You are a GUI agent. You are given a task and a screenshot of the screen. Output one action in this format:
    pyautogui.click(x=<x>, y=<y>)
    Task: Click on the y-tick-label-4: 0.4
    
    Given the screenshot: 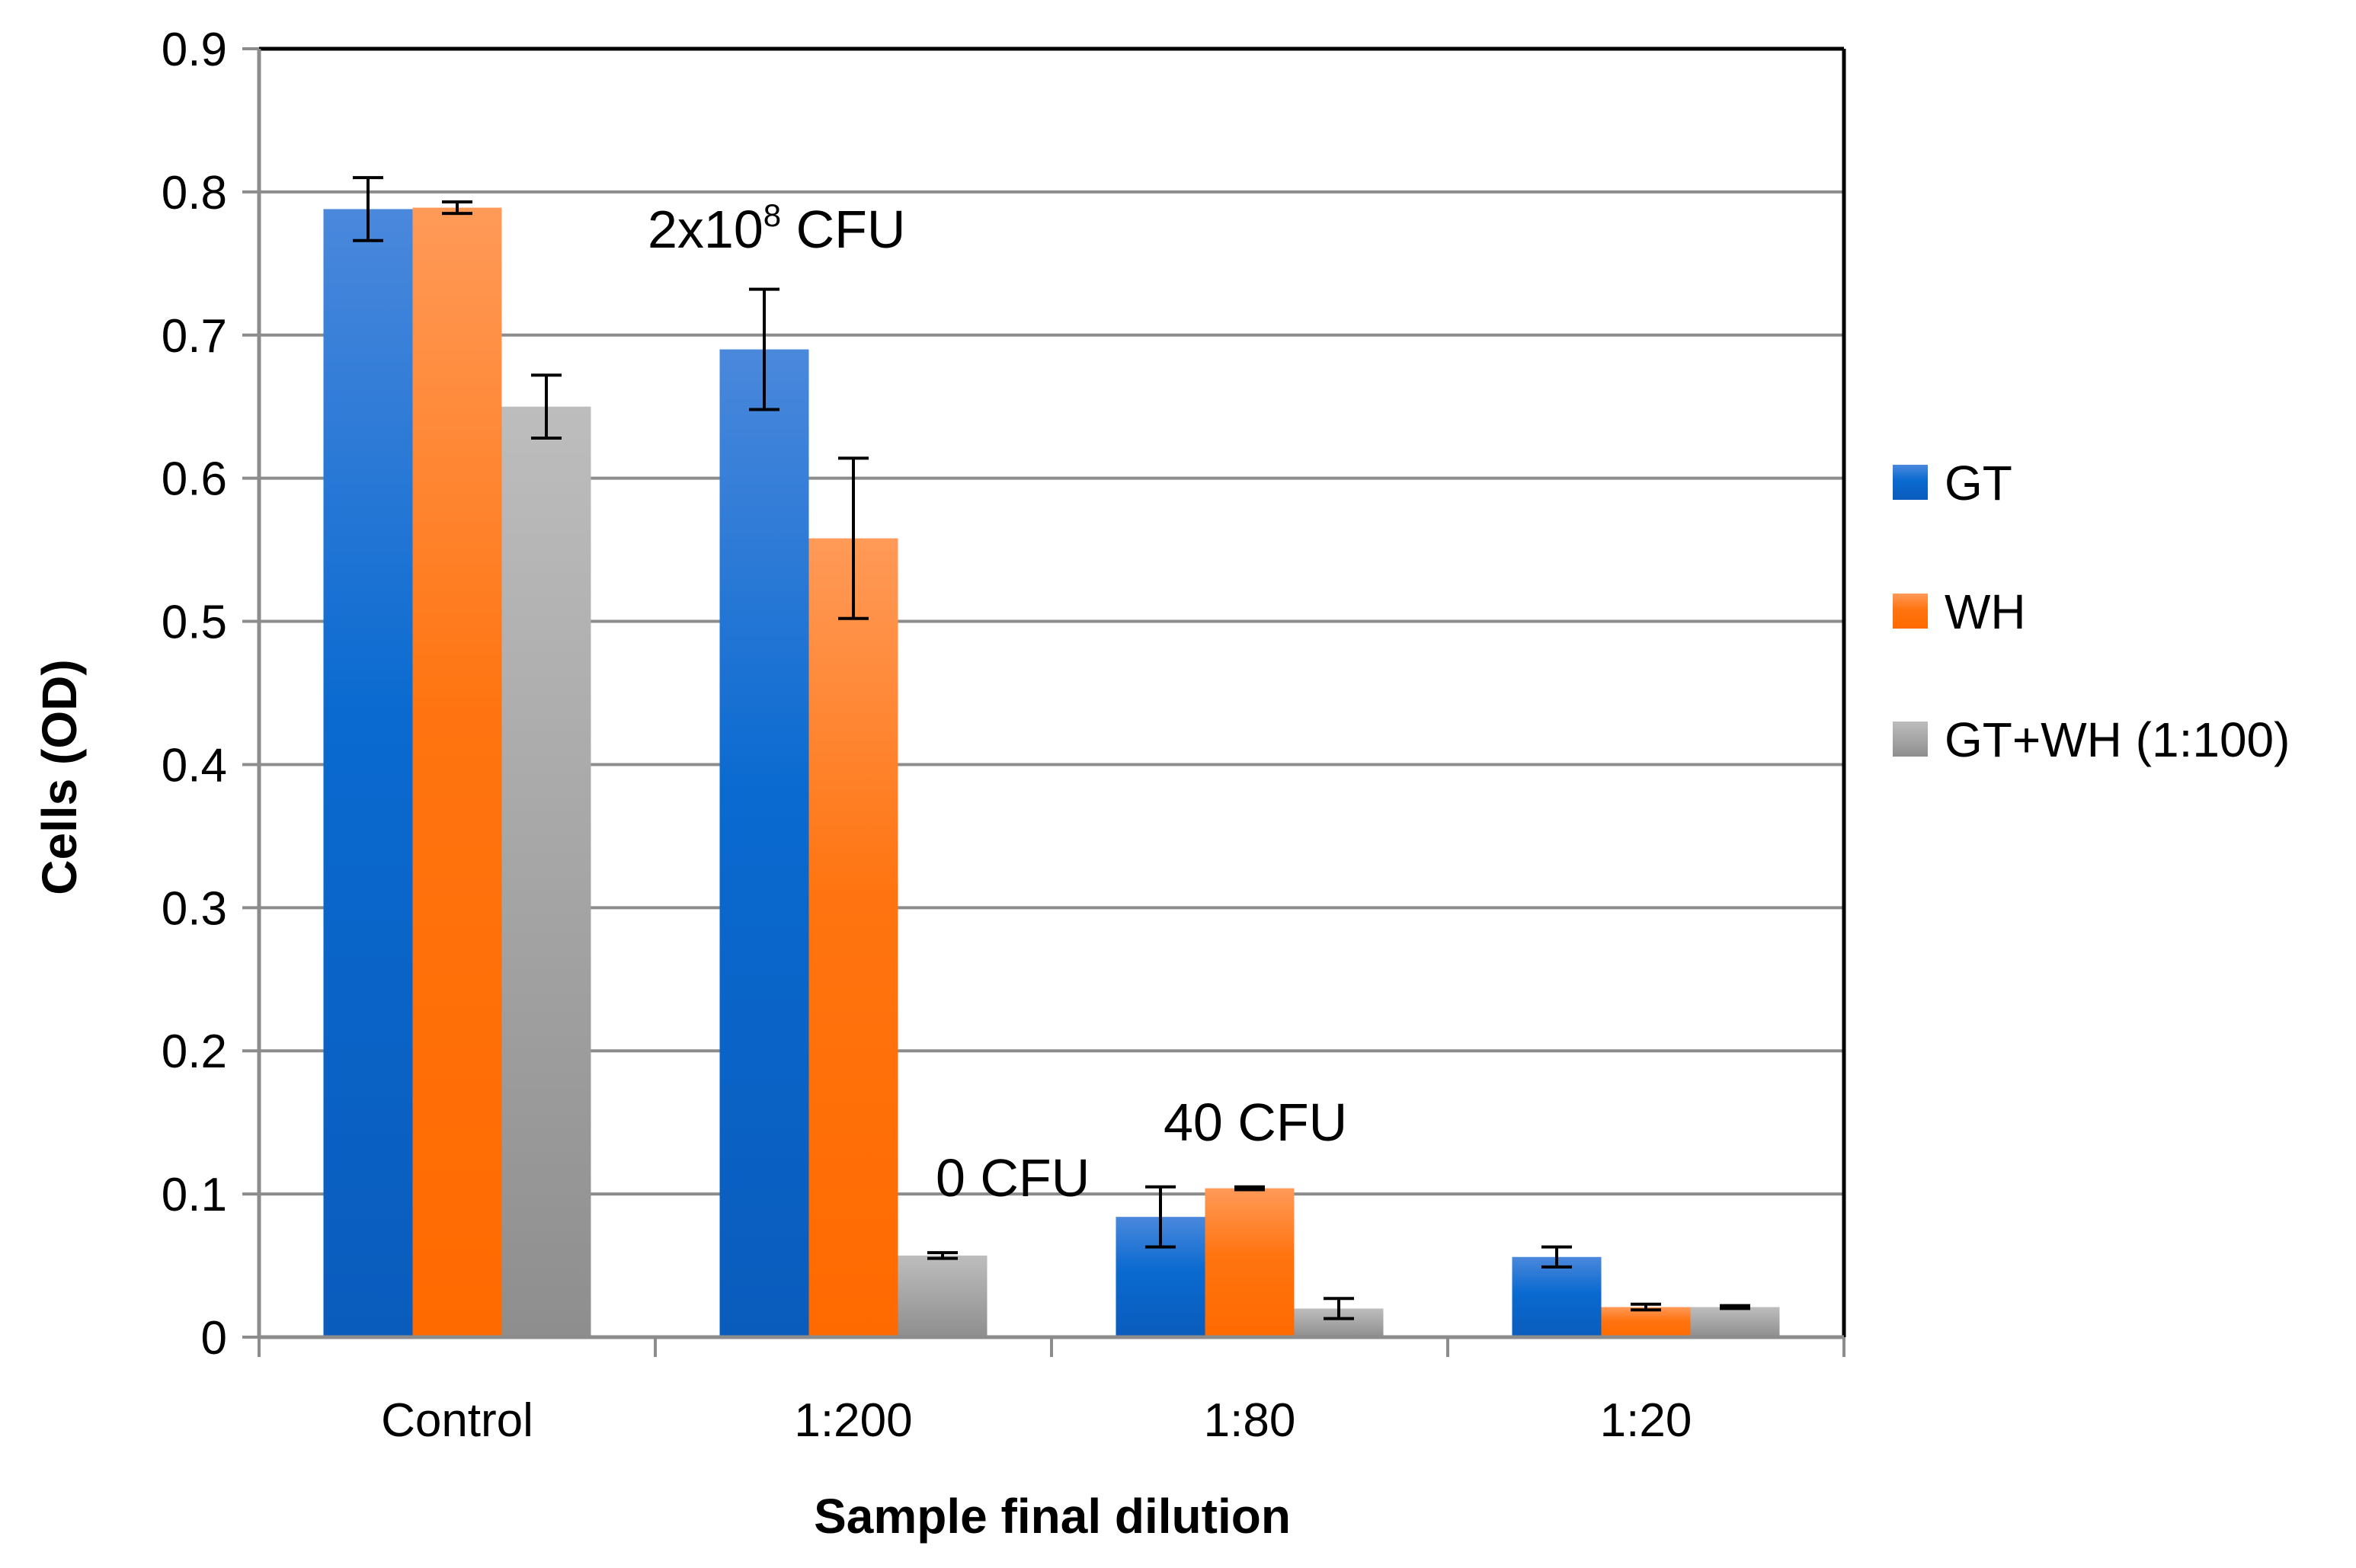 What is the action you would take?
    pyautogui.click(x=195, y=765)
    